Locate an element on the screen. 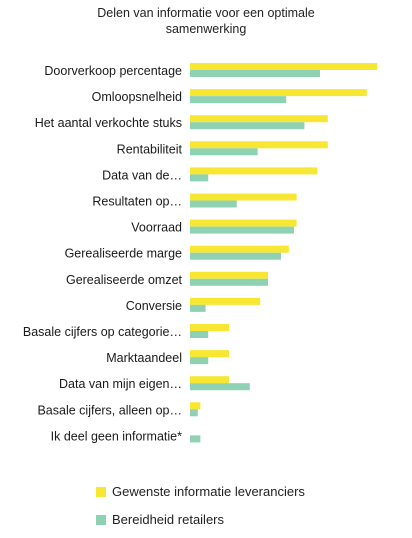 This screenshot has height=538, width=412. category-label-9: Gerealiseerde omzet is located at coordinates (124, 280).